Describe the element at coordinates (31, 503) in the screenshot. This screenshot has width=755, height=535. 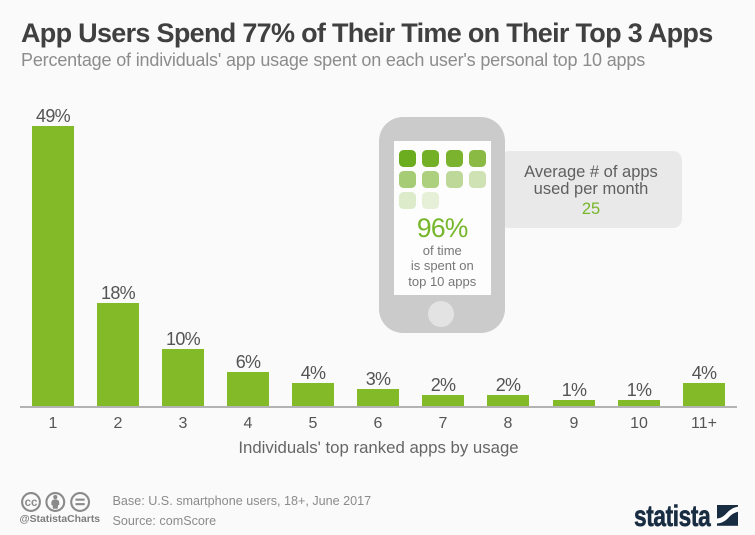
I see `svg-text: cc` at that location.